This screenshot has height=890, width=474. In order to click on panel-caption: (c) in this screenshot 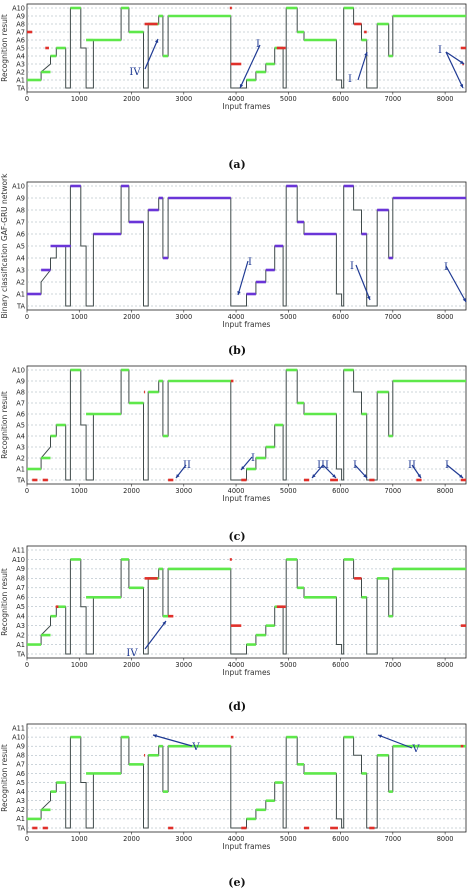, I will do `click(237, 536)`.